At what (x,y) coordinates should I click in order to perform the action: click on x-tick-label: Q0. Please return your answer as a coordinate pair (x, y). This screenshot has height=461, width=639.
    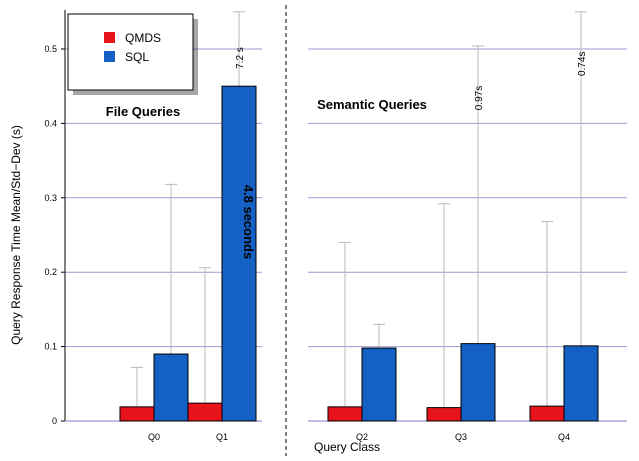
    Looking at the image, I should click on (154, 437).